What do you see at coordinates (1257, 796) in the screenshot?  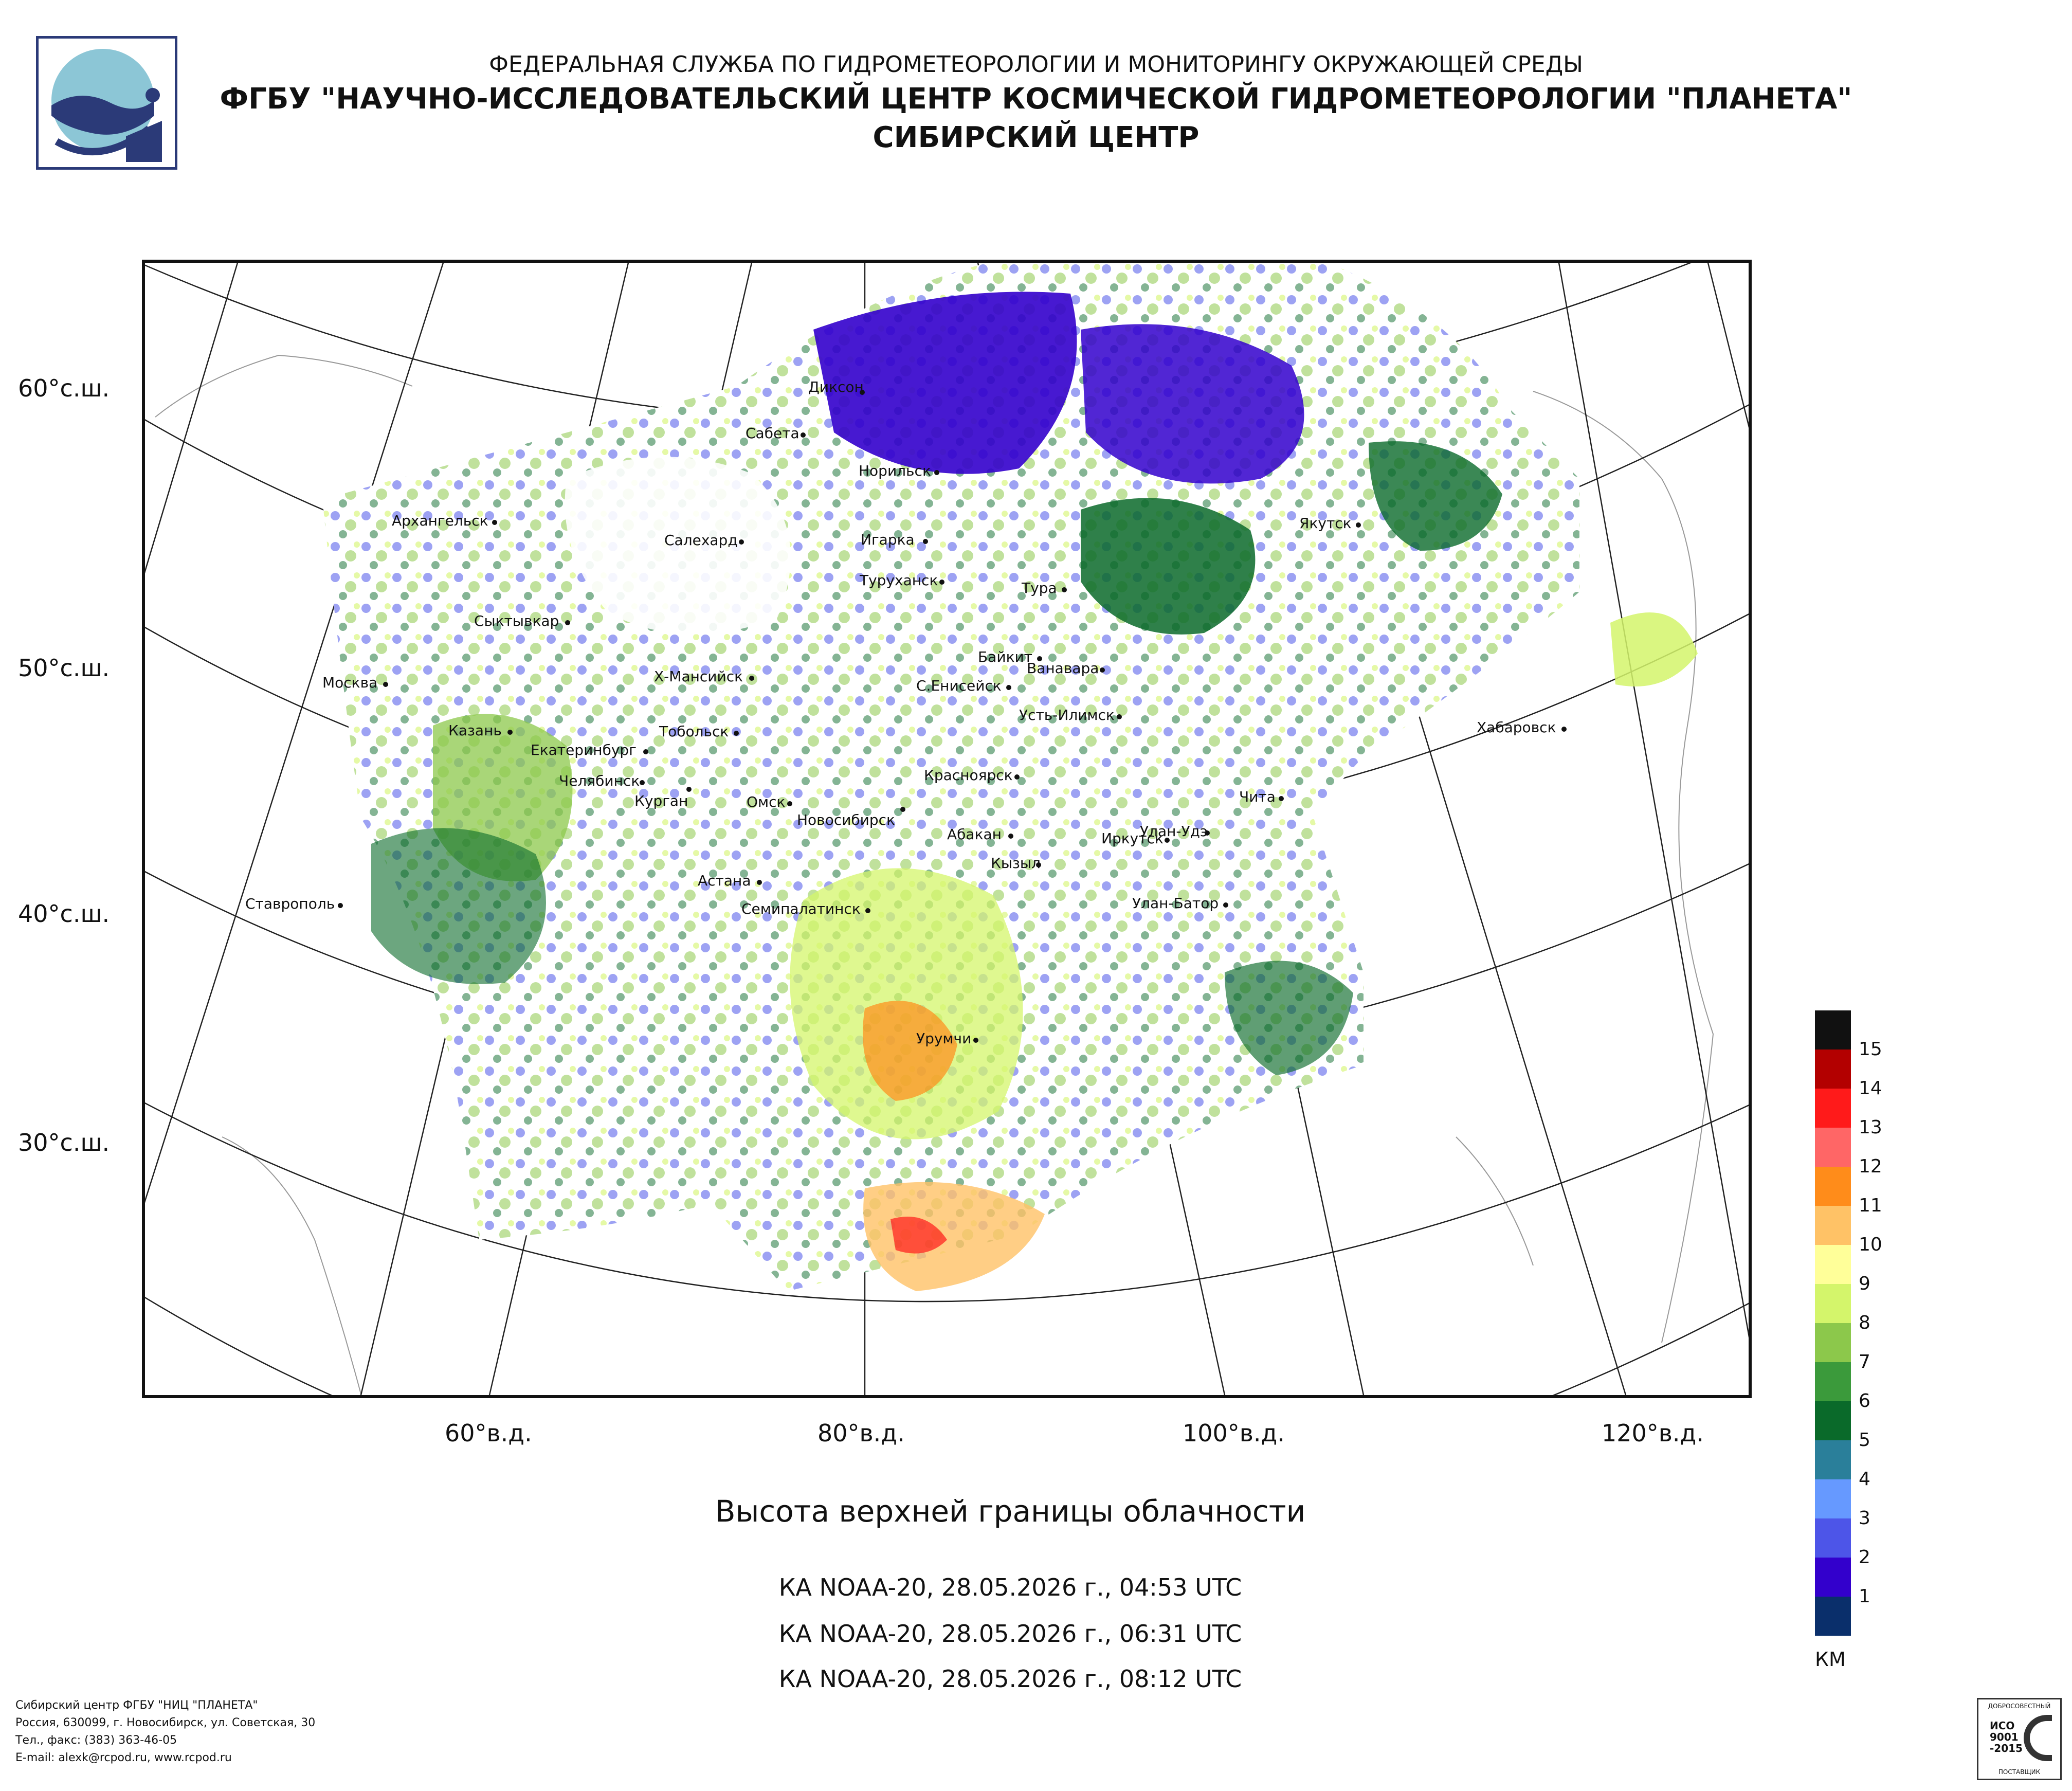 I see `city-label: Чита` at bounding box center [1257, 796].